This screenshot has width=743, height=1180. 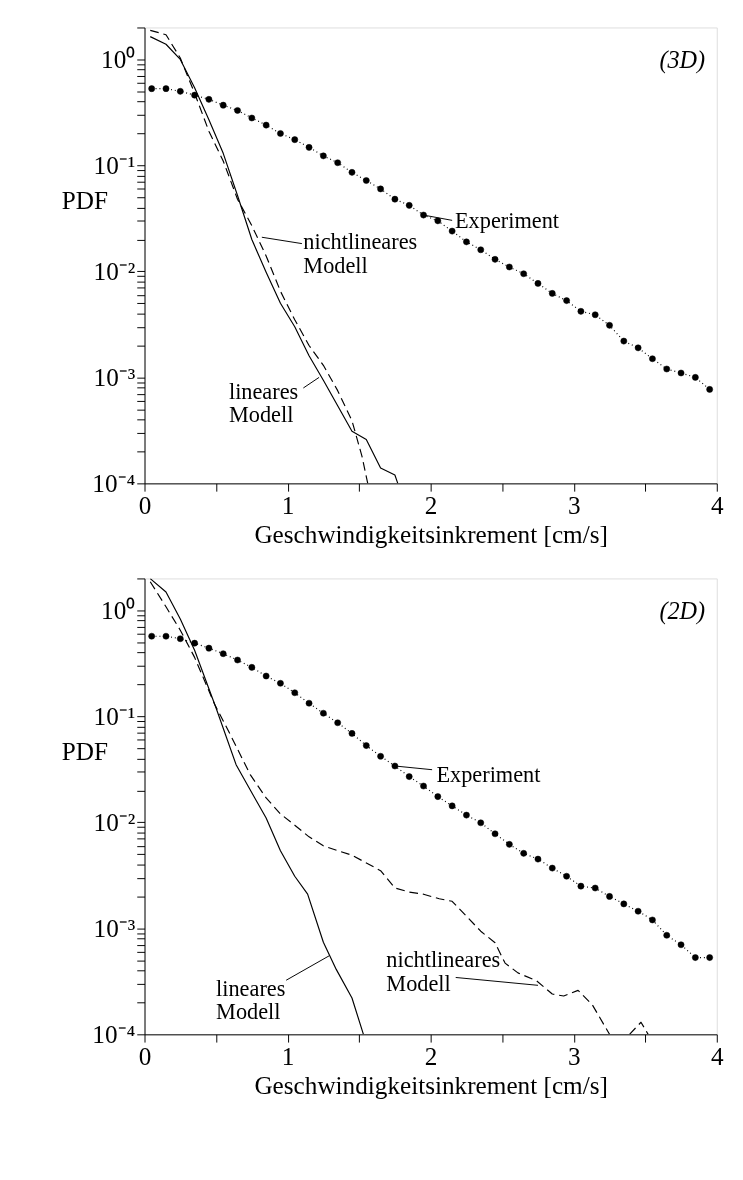 What do you see at coordinates (682, 60) in the screenshot?
I see `annotation: (3D)` at bounding box center [682, 60].